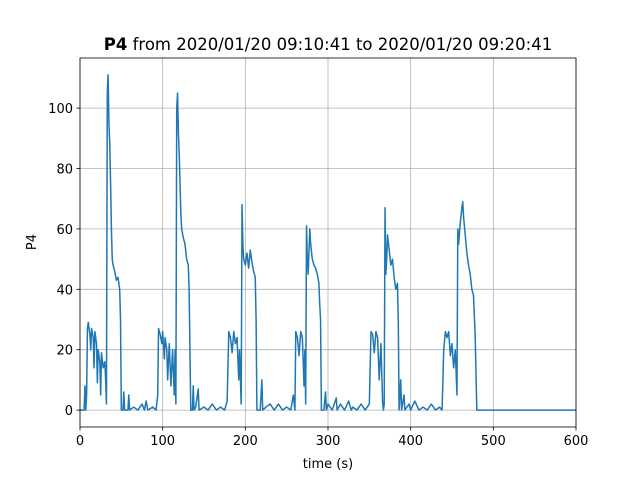 The height and width of the screenshot is (484, 640). What do you see at coordinates (64, 170) in the screenshot?
I see `y-tick-label: 80` at bounding box center [64, 170].